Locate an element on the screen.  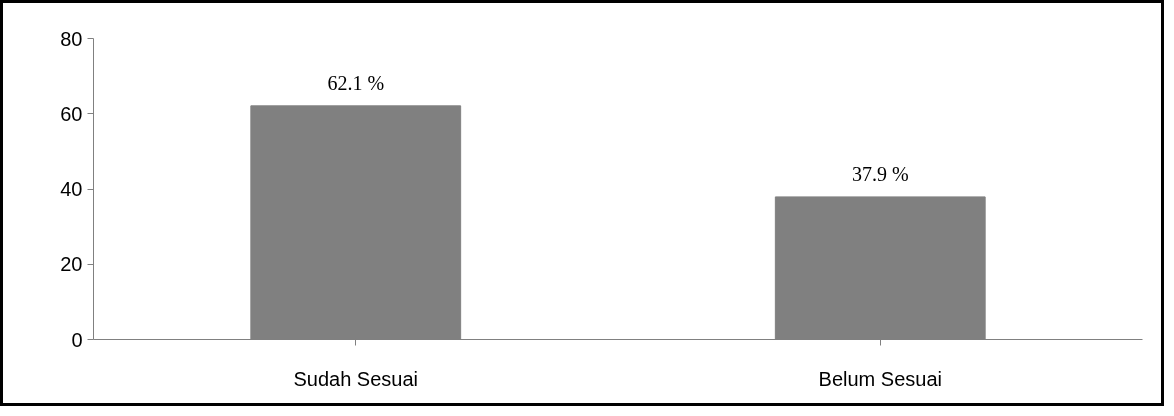
y-tick-label: 20 is located at coordinates (71, 264).